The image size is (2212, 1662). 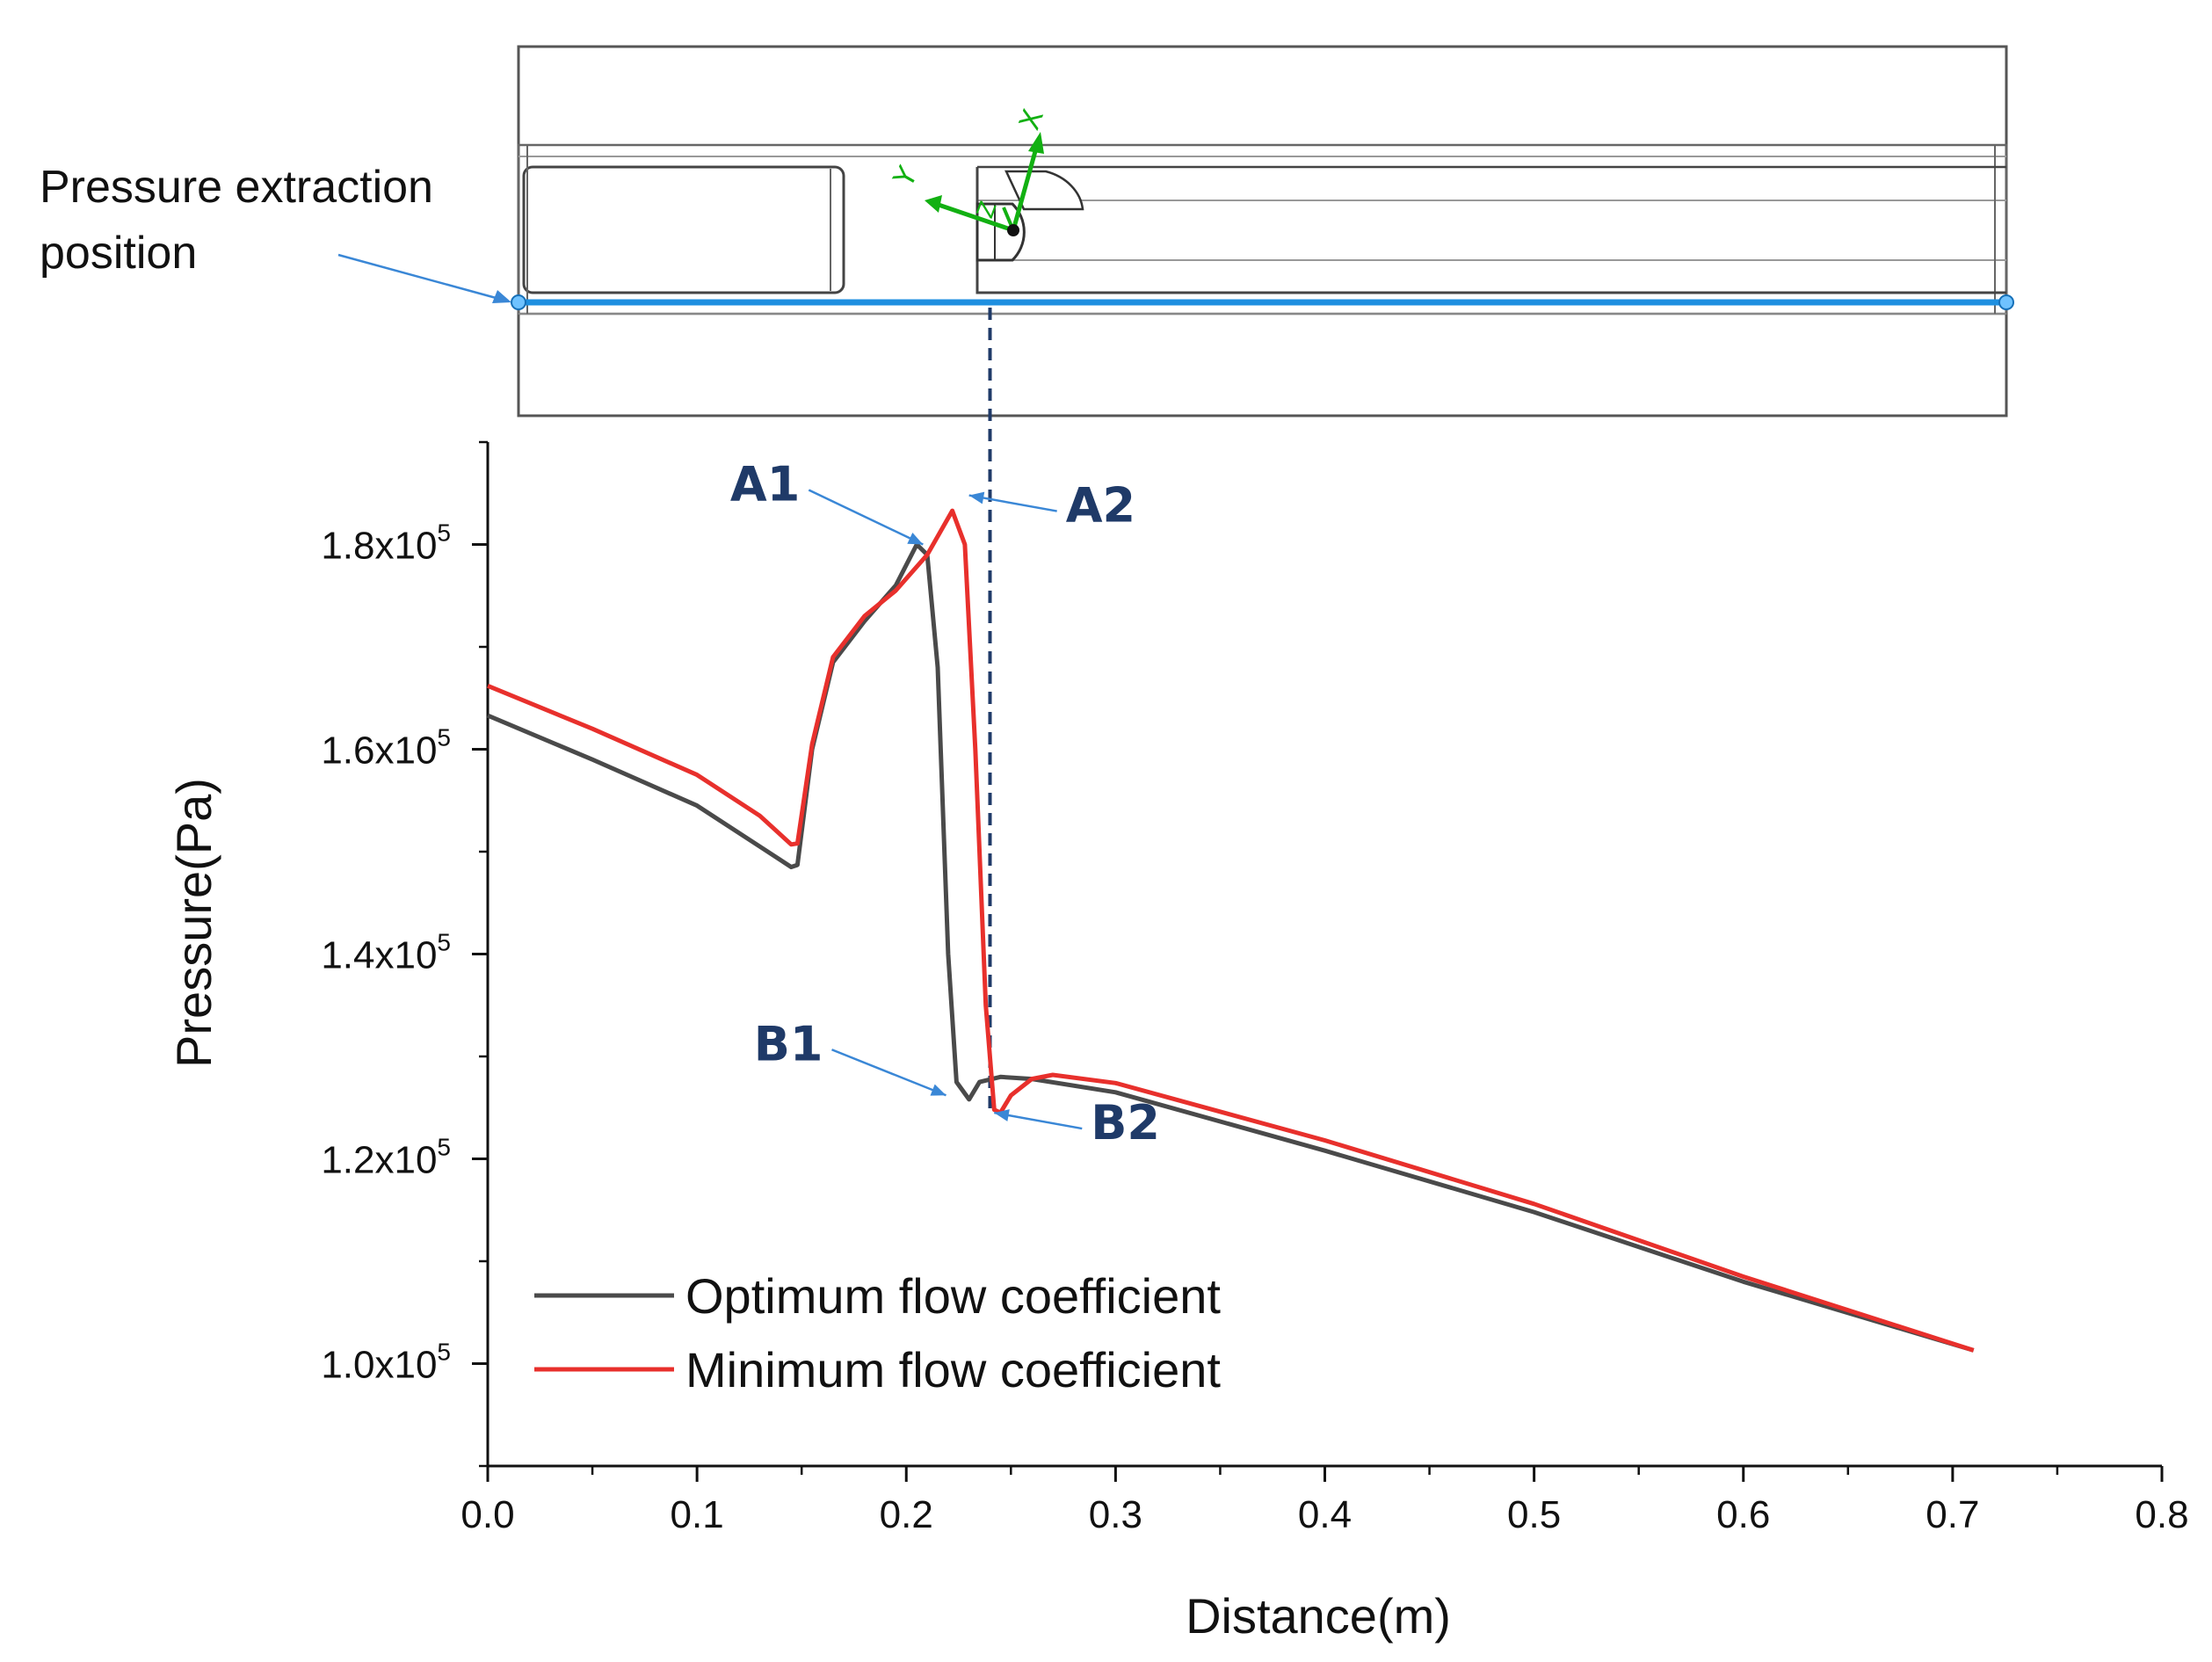 What do you see at coordinates (889, 1073) in the screenshot?
I see `annotation-arrow-b1` at bounding box center [889, 1073].